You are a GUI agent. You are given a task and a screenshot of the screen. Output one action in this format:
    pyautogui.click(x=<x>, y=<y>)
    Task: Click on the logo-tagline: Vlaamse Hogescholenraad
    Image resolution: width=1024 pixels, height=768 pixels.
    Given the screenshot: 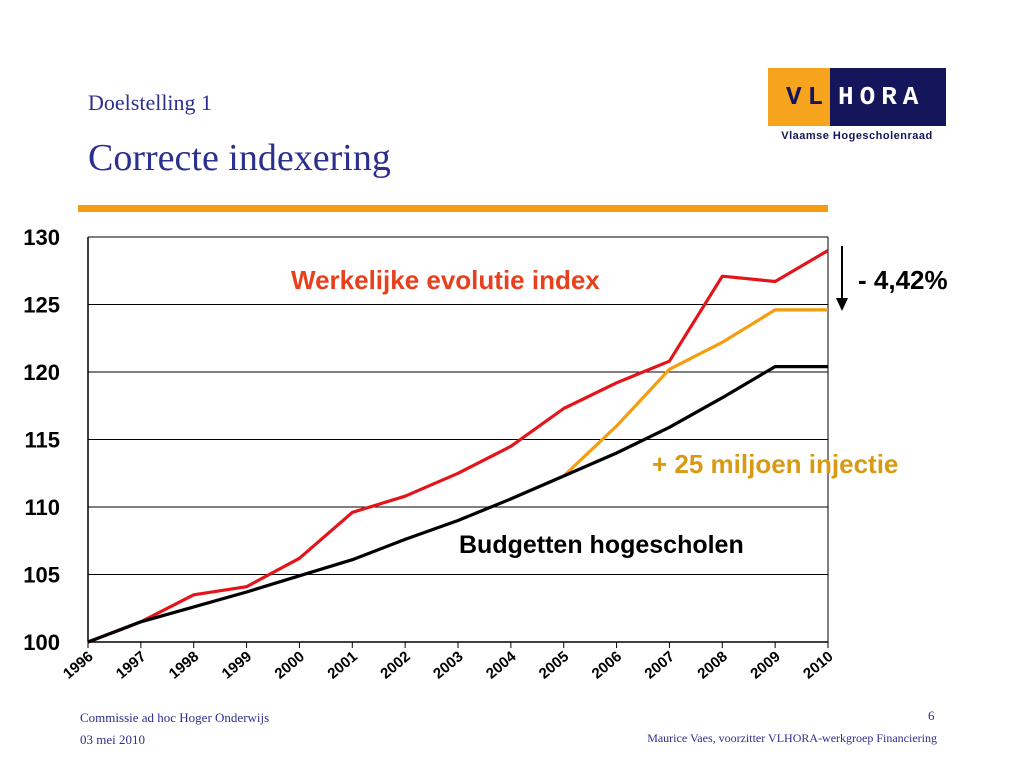 What is the action you would take?
    pyautogui.click(x=857, y=136)
    